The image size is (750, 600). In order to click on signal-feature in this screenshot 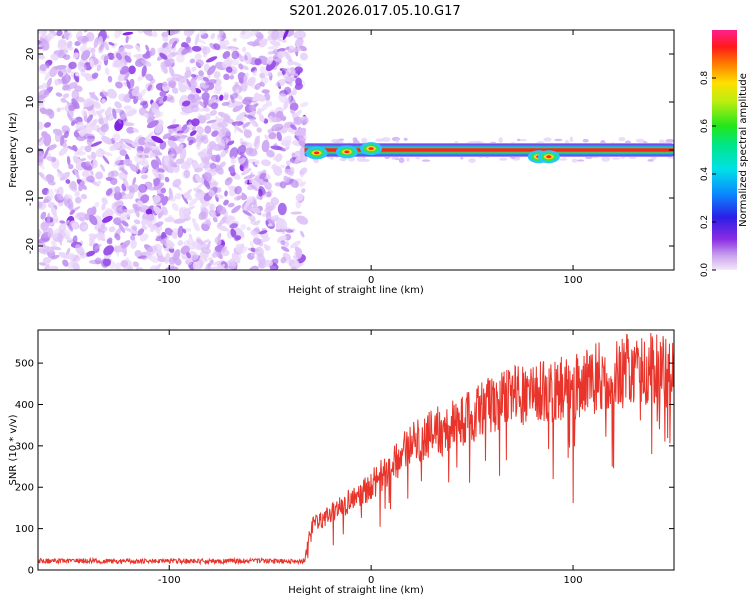, I will do `click(316, 153)`.